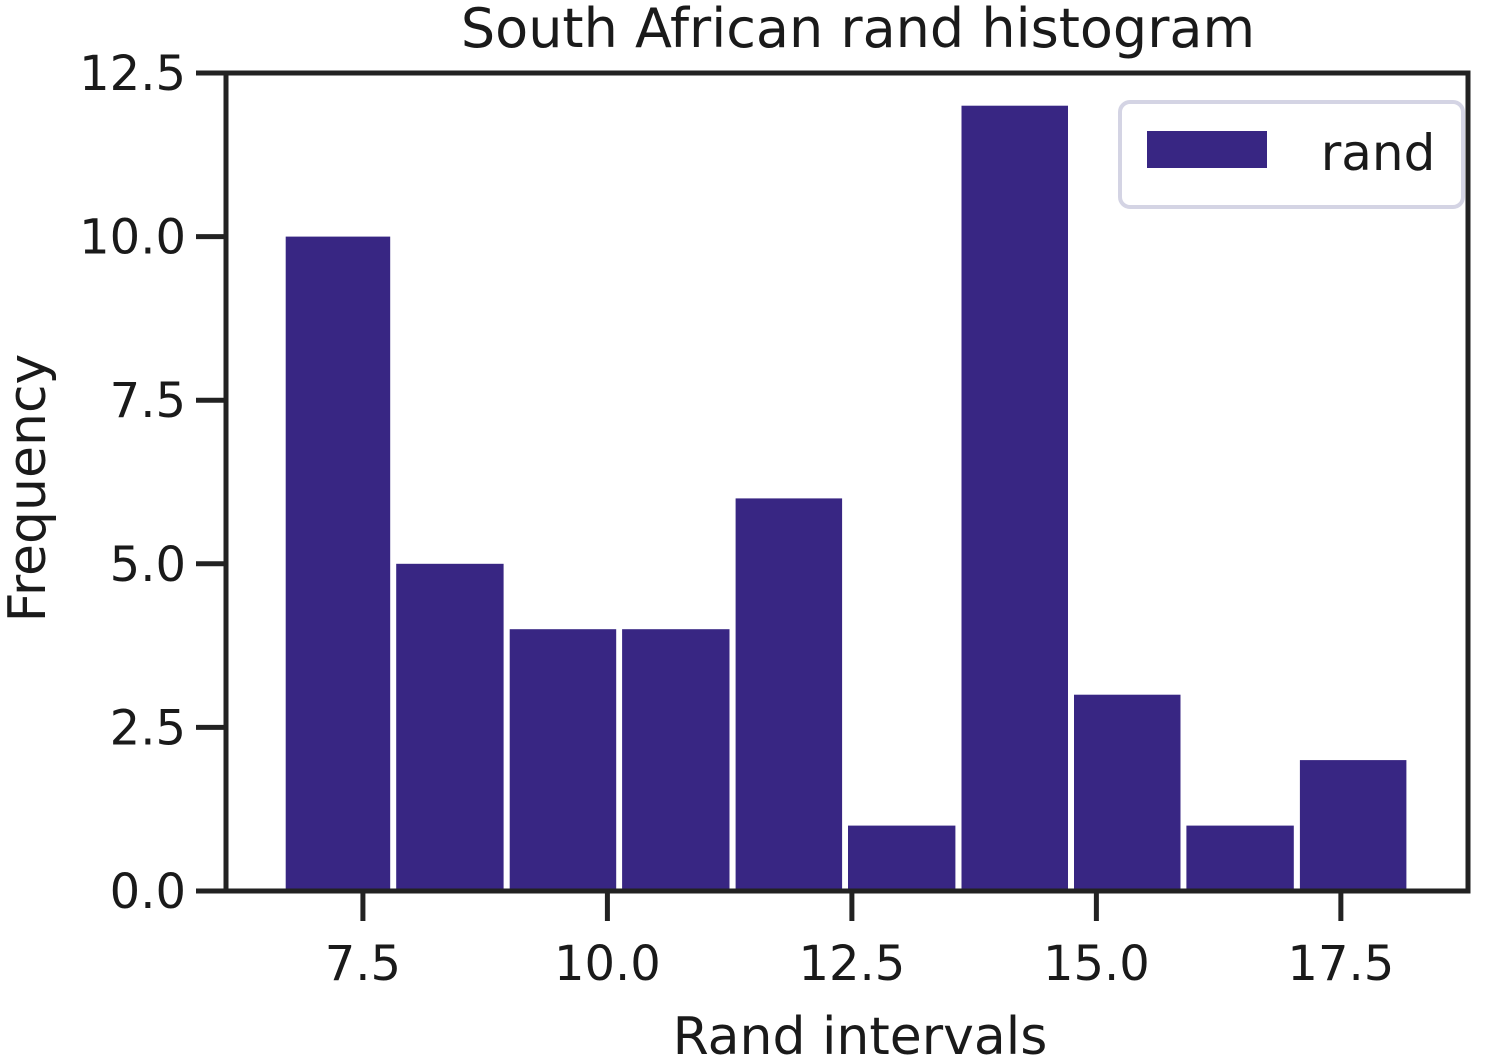  What do you see at coordinates (1096, 964) in the screenshot?
I see `x-tick-label: 15.0` at bounding box center [1096, 964].